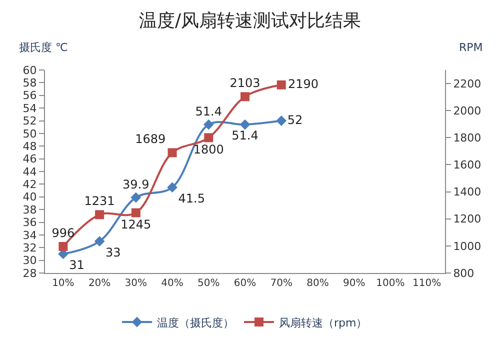  Describe the element at coordinates (390, 283) in the screenshot. I see `x-tick-label: 100%` at that location.